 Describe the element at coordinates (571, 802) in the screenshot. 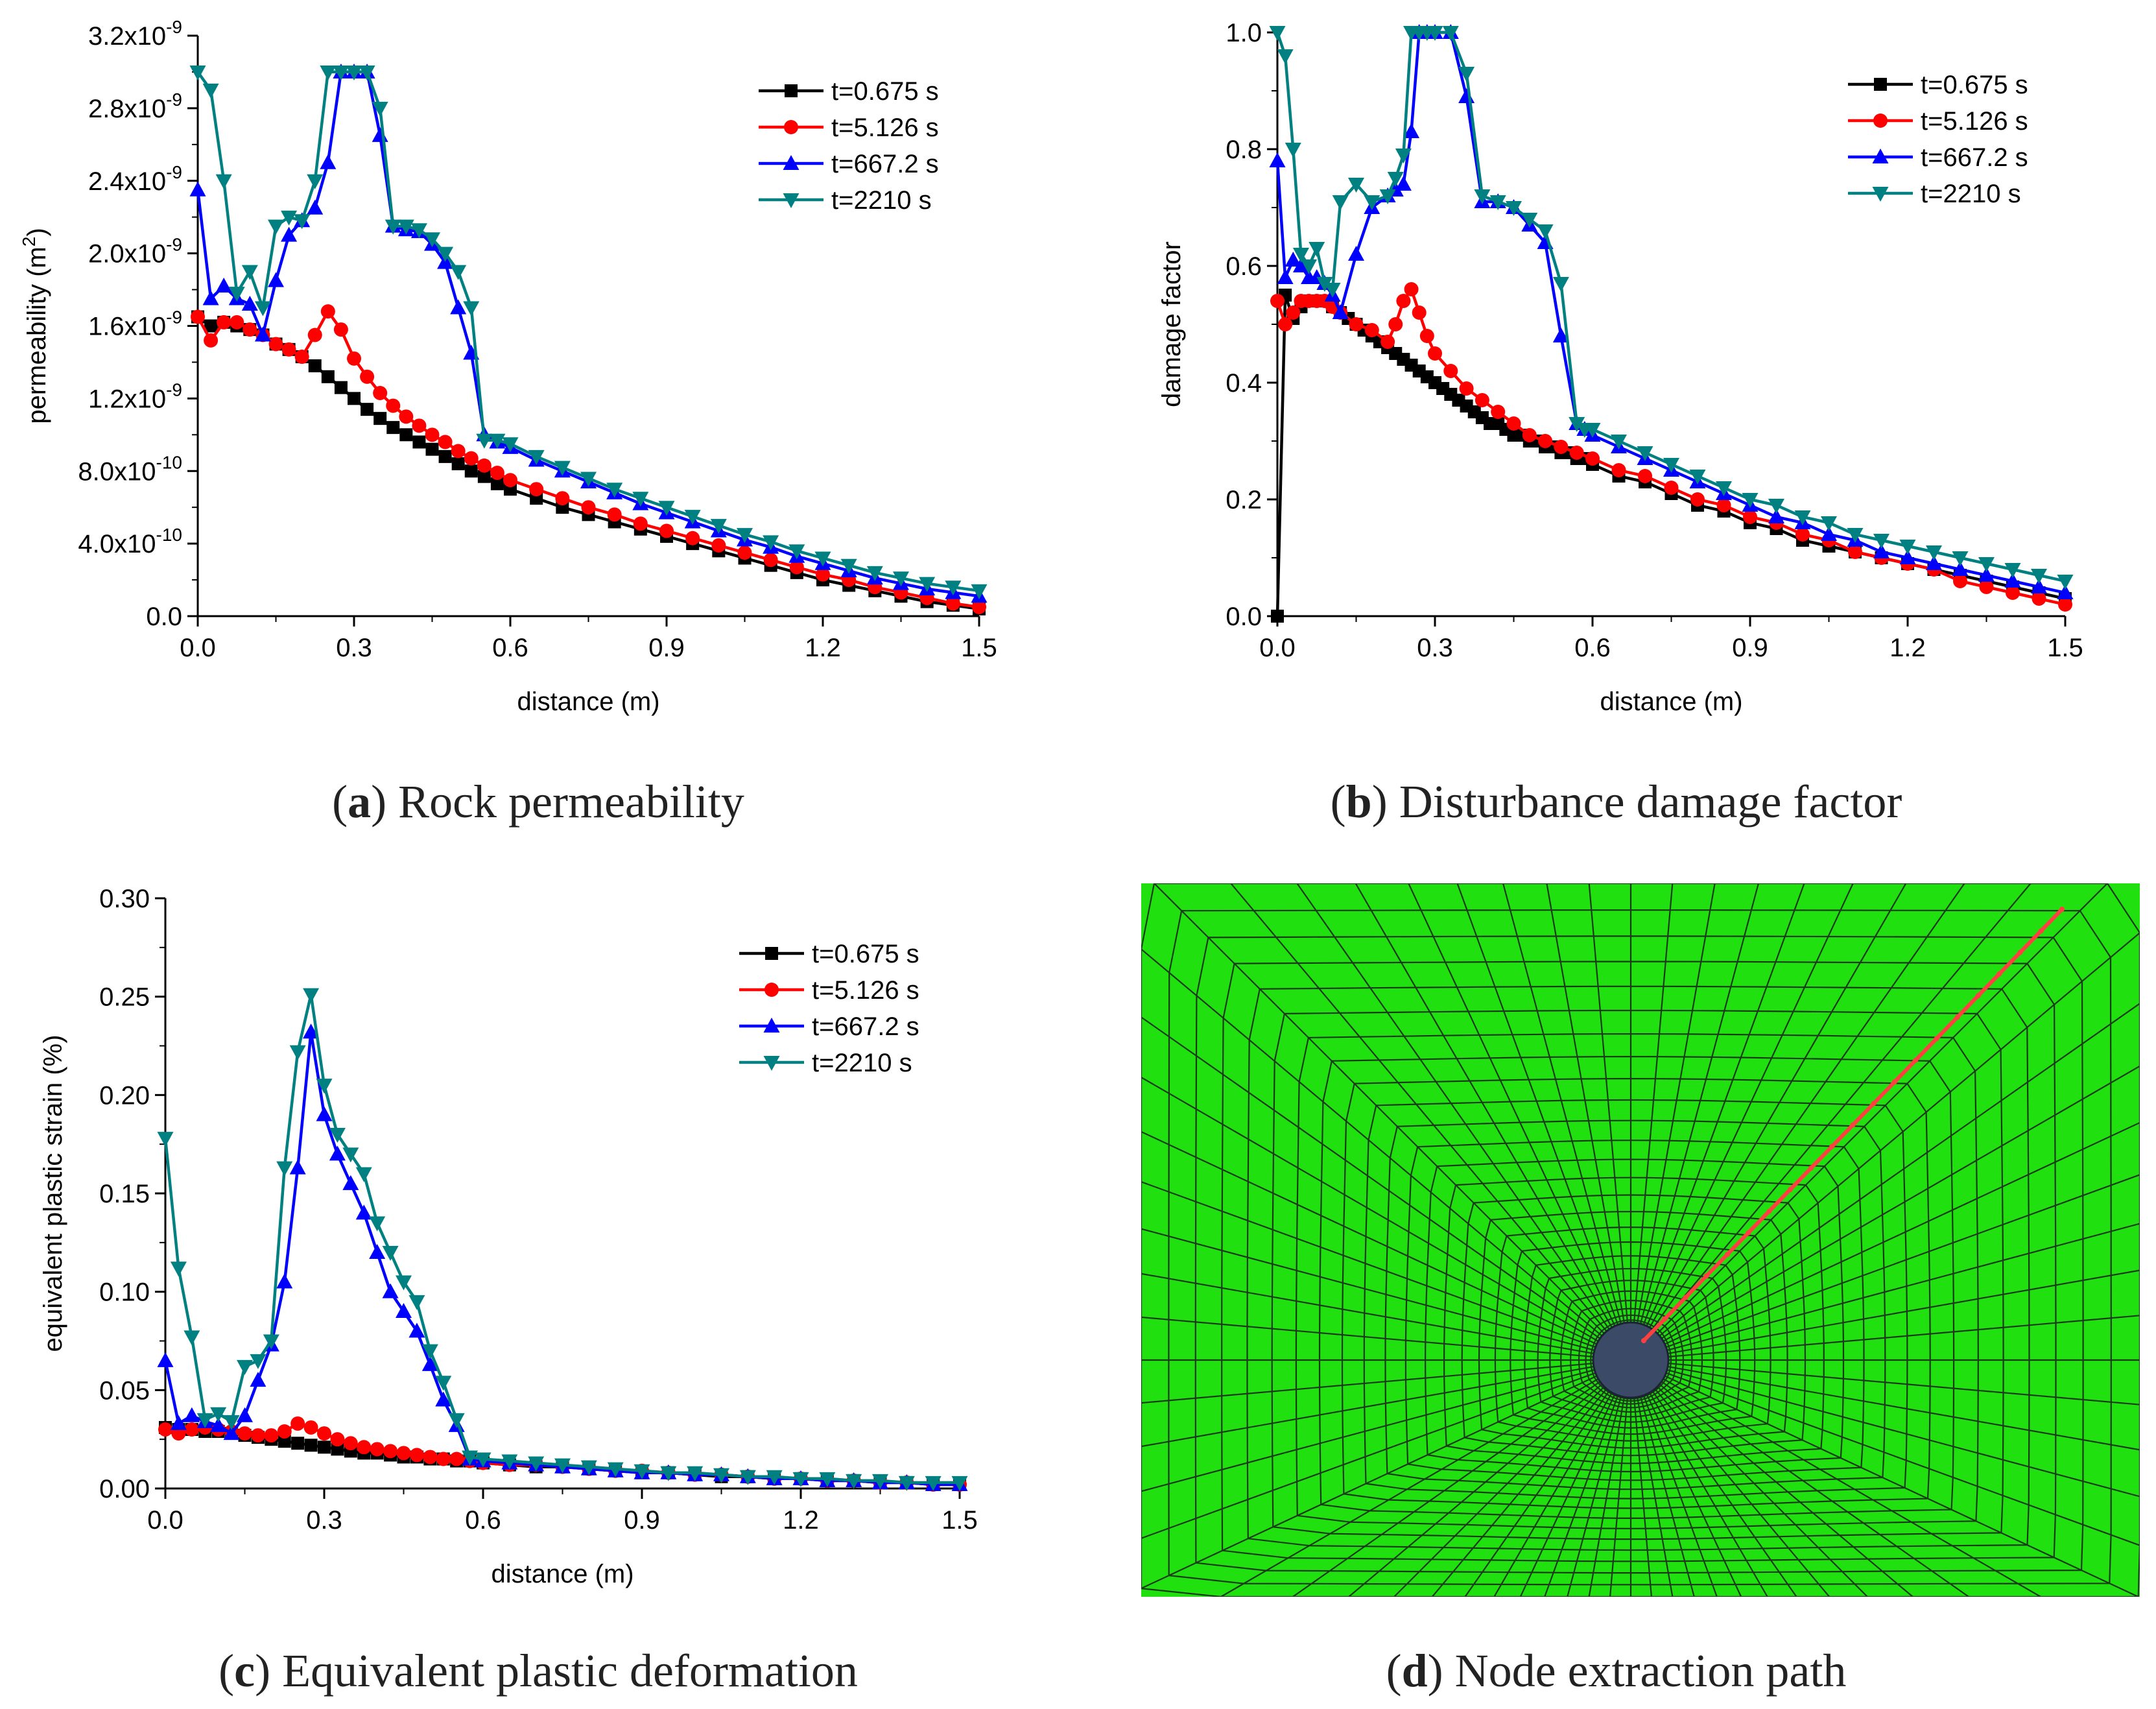

I see `caption-a-text: Rock permeability` at that location.